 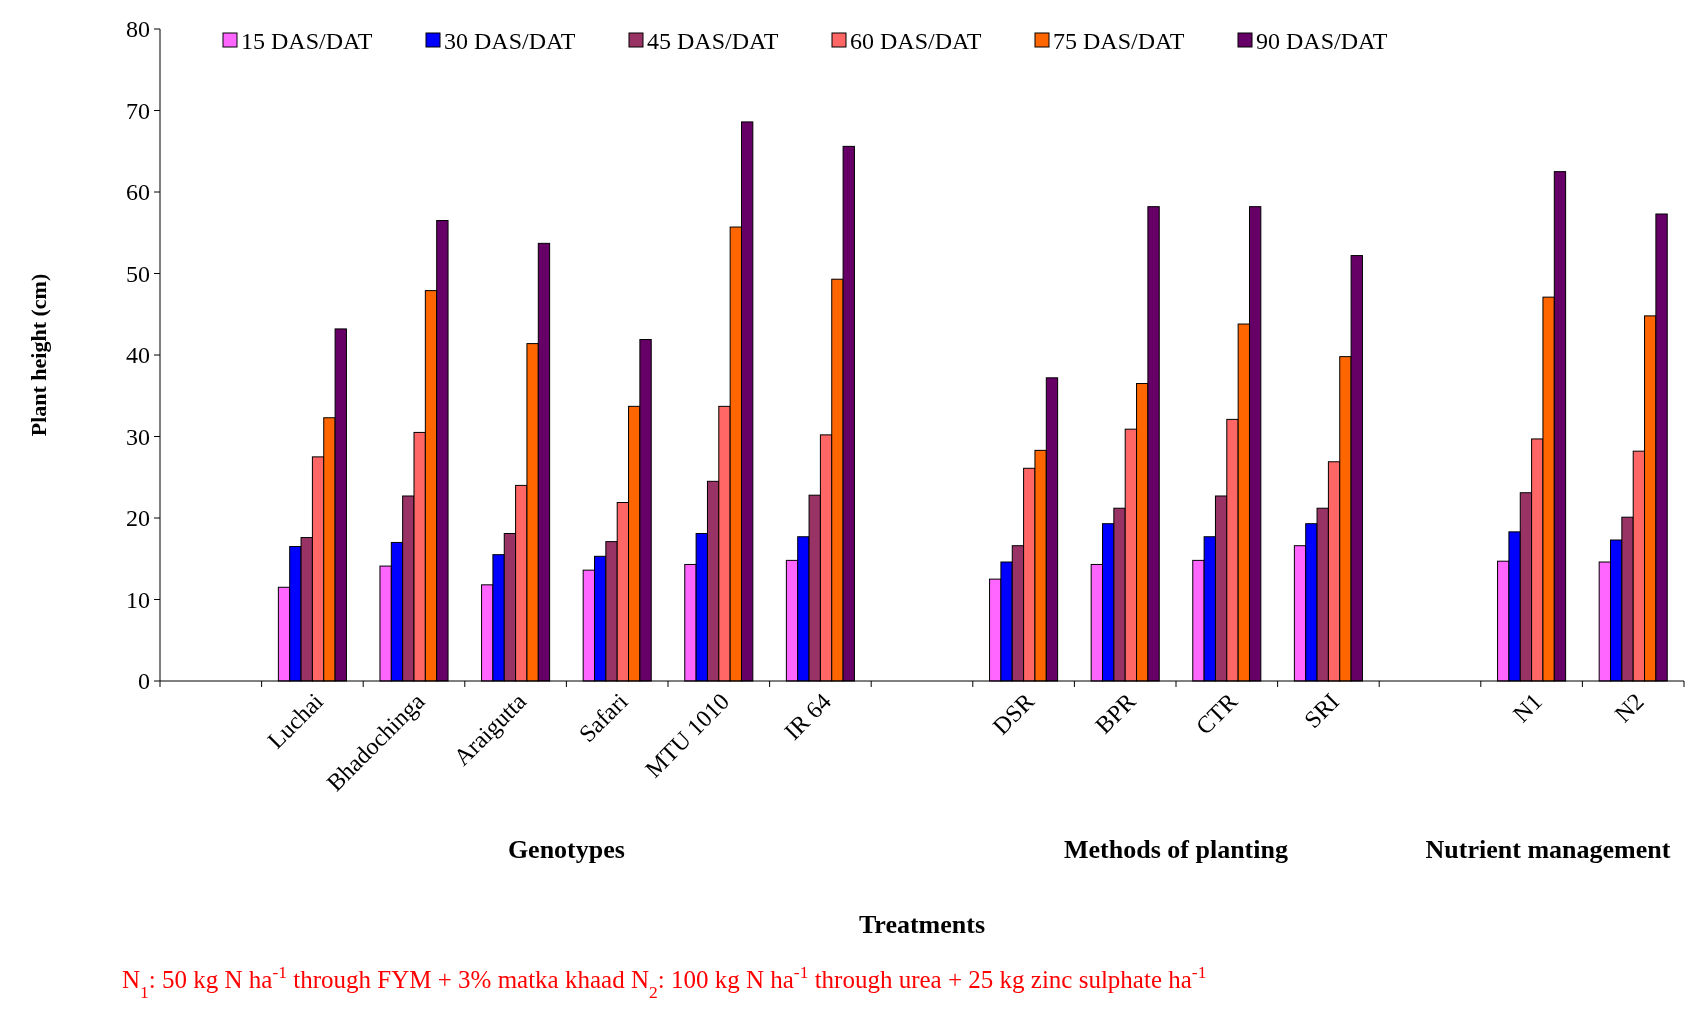 What do you see at coordinates (1322, 41) in the screenshot?
I see `legend-label: 90 DAS/DAT` at bounding box center [1322, 41].